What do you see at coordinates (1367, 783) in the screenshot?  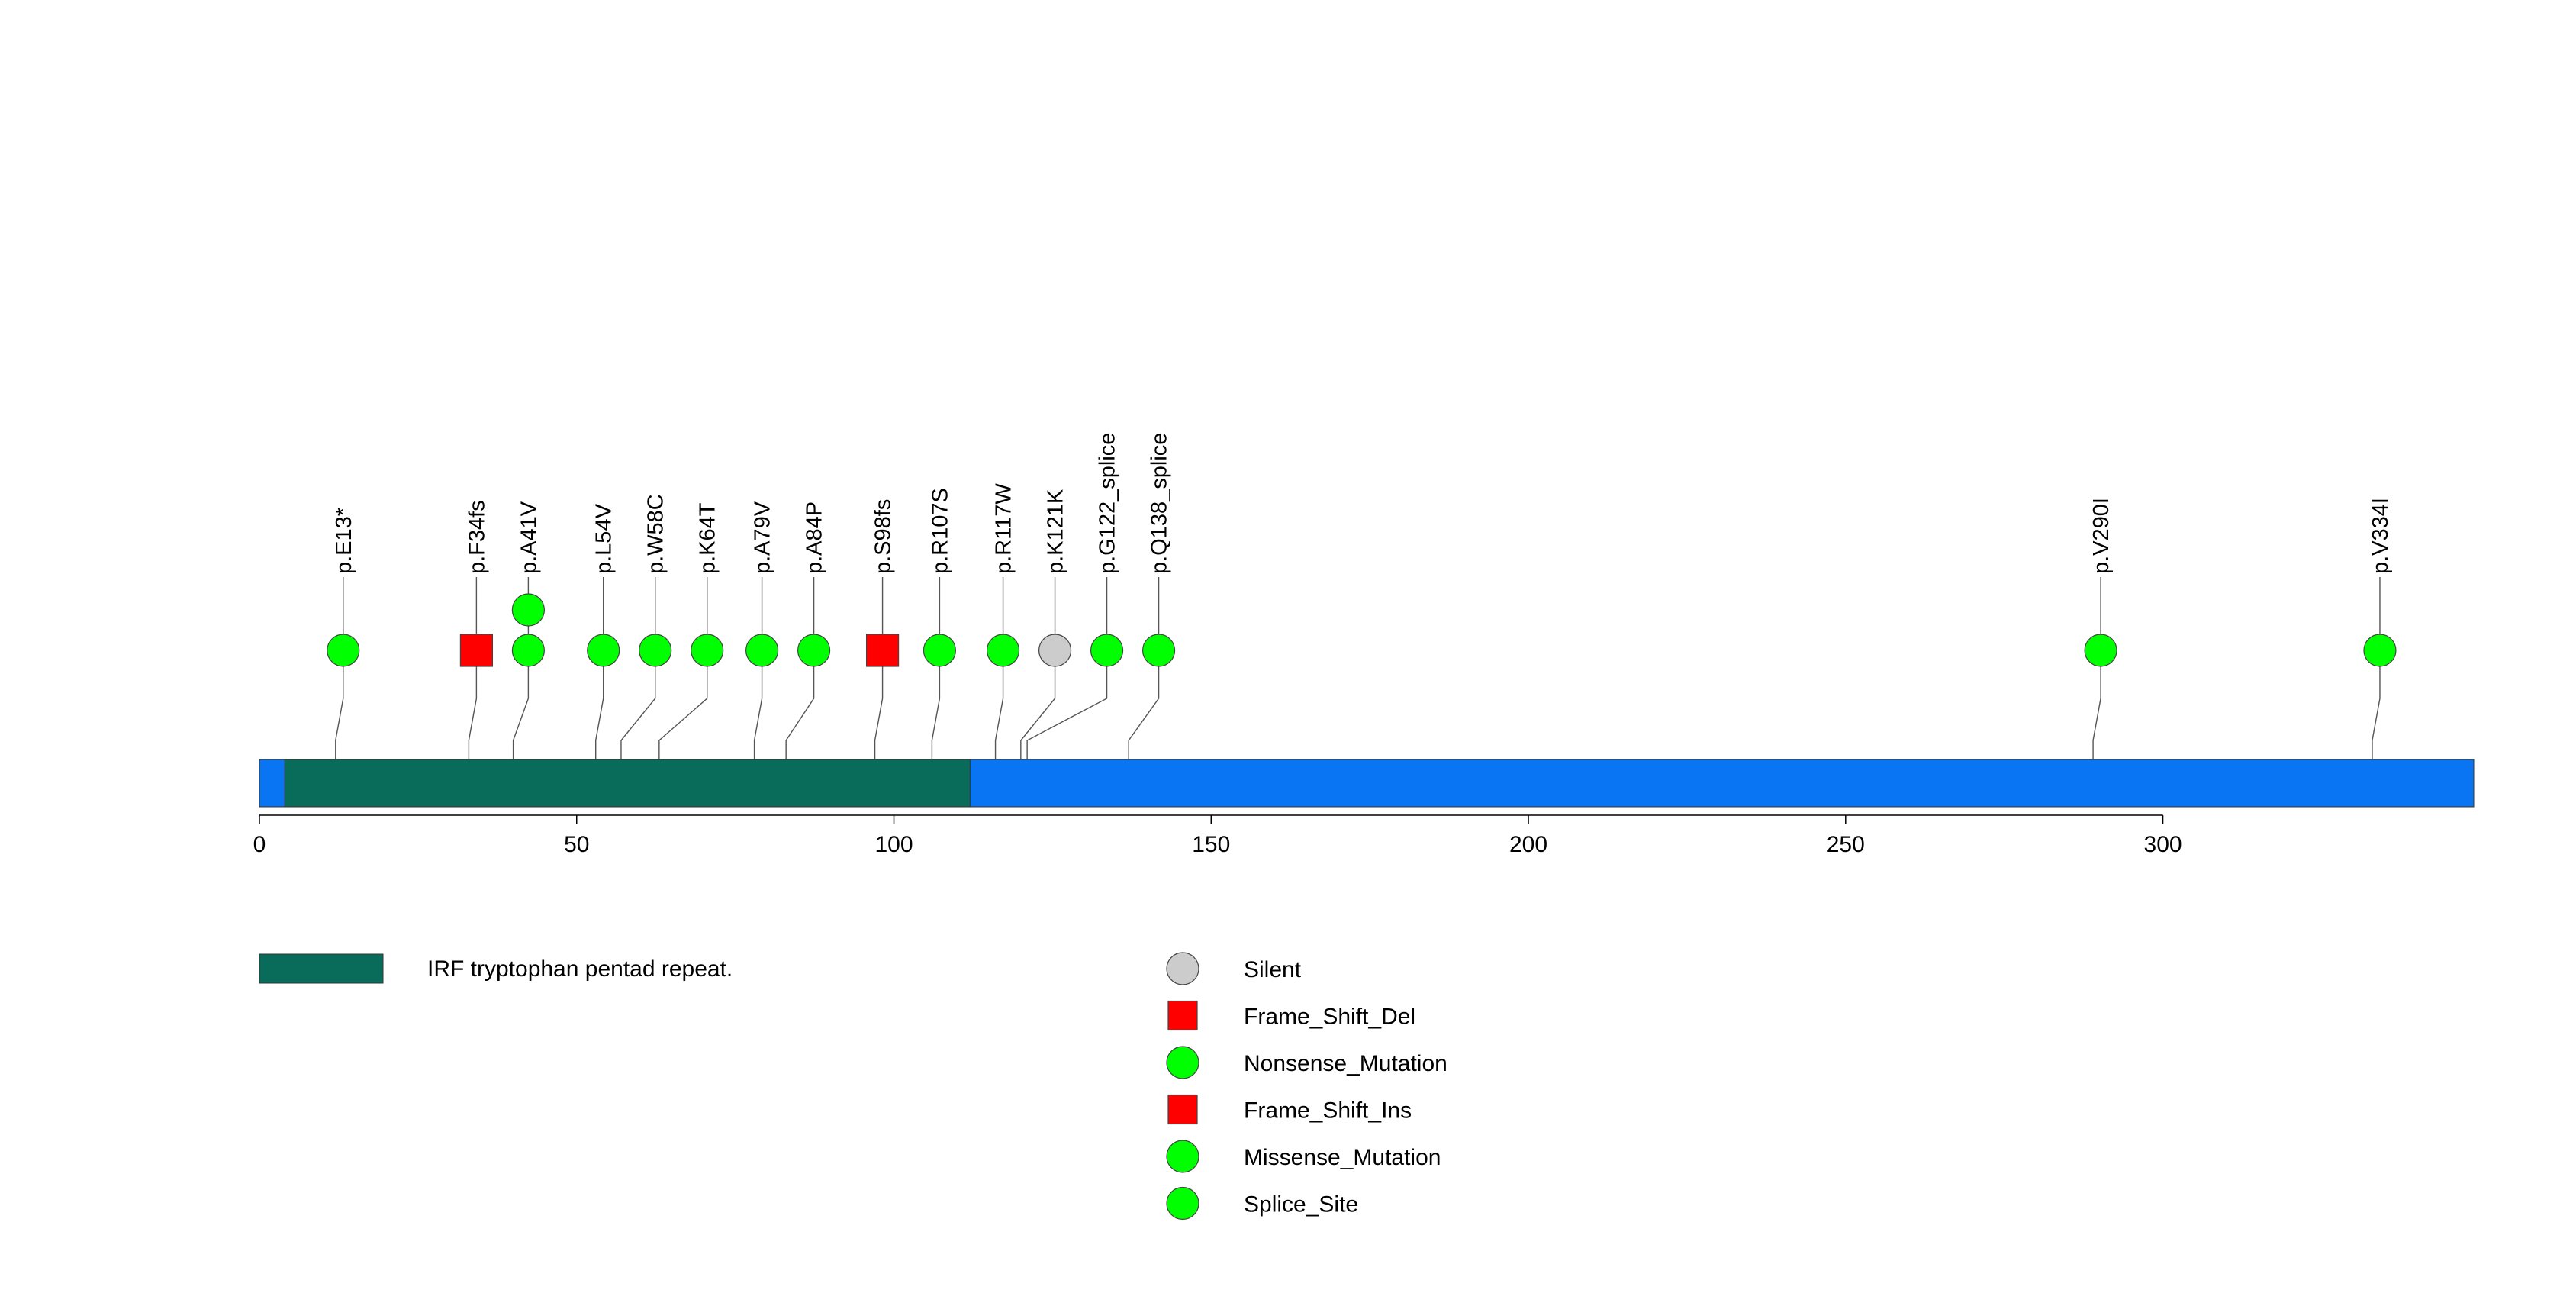 I see `protein-backbone-group` at bounding box center [1367, 783].